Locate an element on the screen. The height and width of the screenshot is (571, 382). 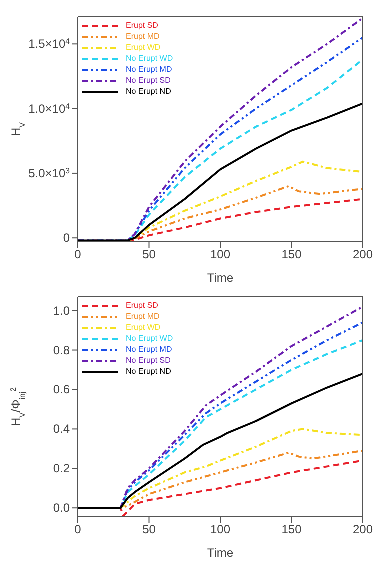
y-tick-label: 1.0 is located at coordinates (61, 311).